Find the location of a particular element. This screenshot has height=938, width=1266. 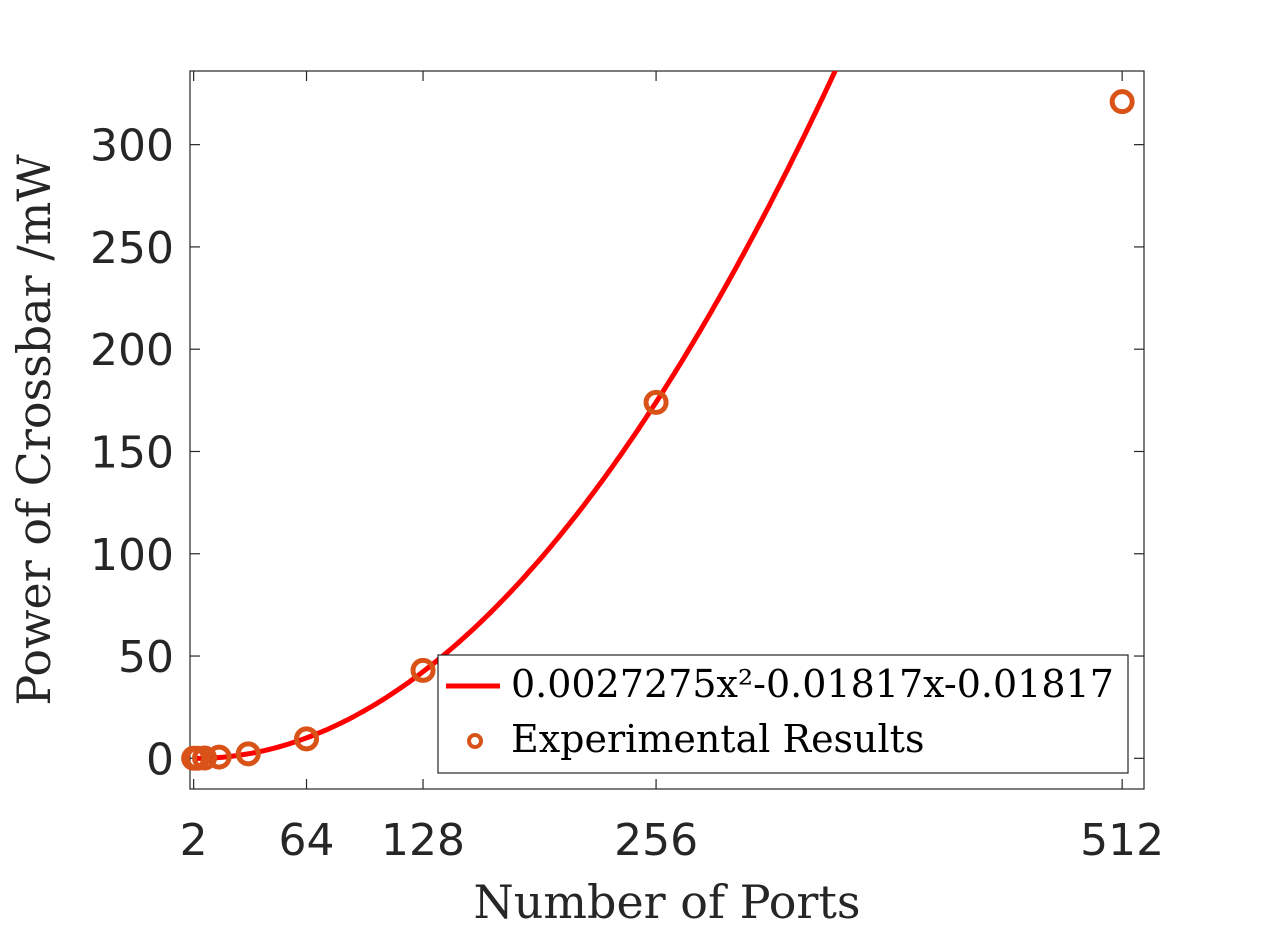

x-tick-label: 512 is located at coordinates (1122, 840).